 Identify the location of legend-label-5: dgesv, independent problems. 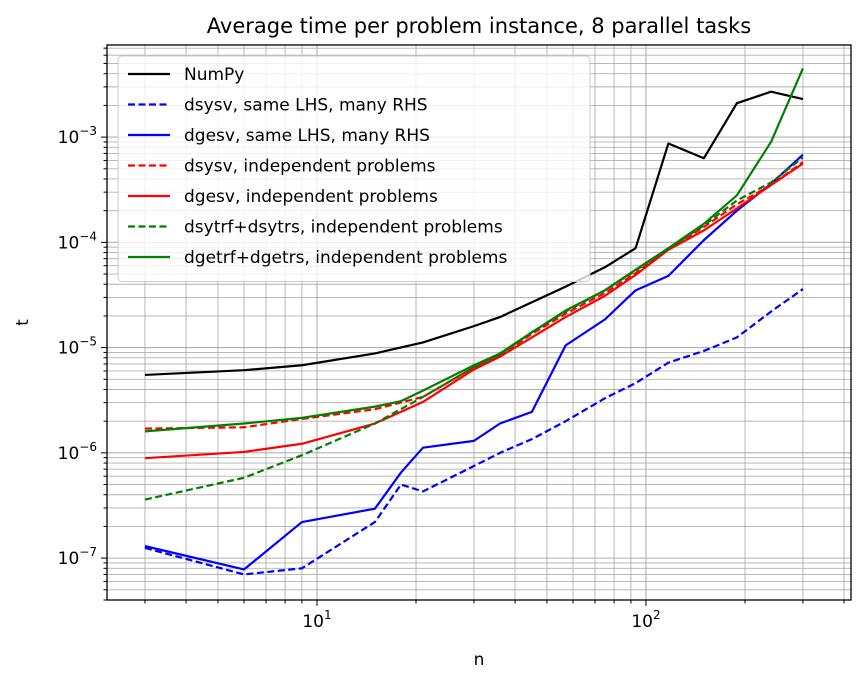
(311, 197).